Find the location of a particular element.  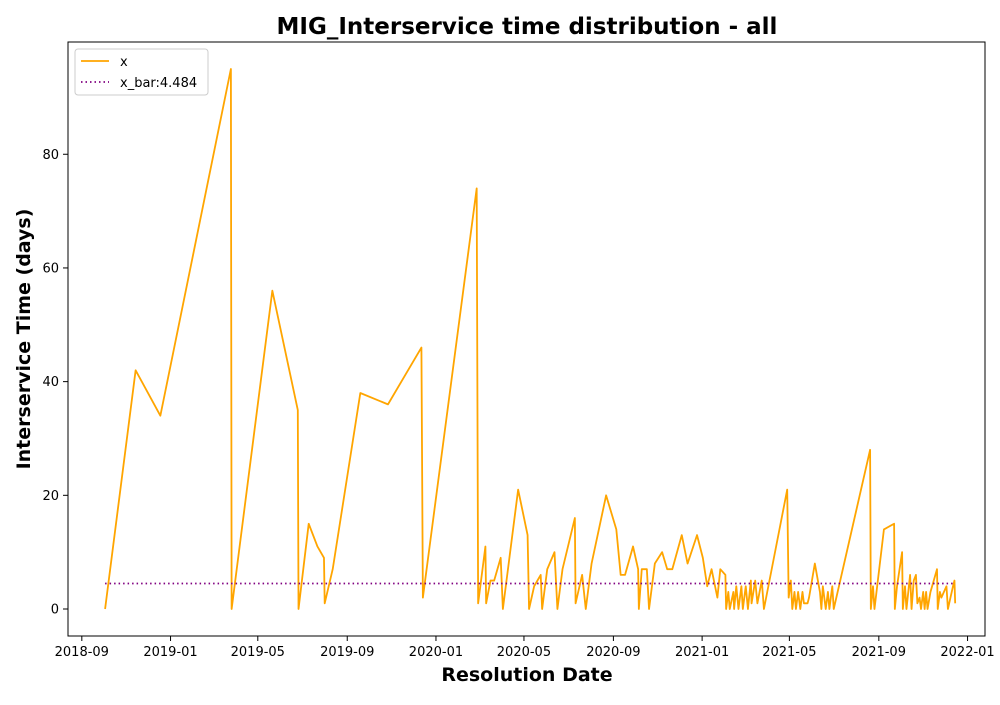

legend: x x_bar:4.484 is located at coordinates (141, 72).